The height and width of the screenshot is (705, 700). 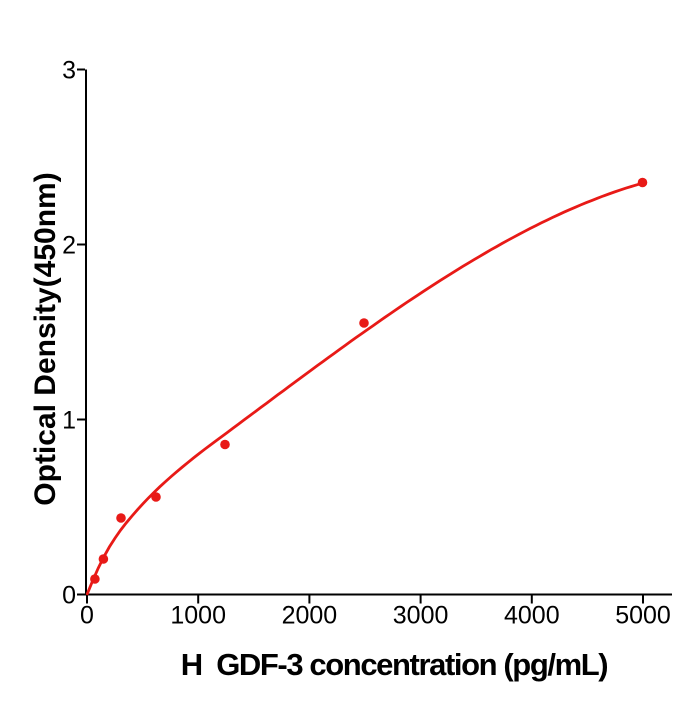 I want to click on svg-text: 3, so click(x=69, y=71).